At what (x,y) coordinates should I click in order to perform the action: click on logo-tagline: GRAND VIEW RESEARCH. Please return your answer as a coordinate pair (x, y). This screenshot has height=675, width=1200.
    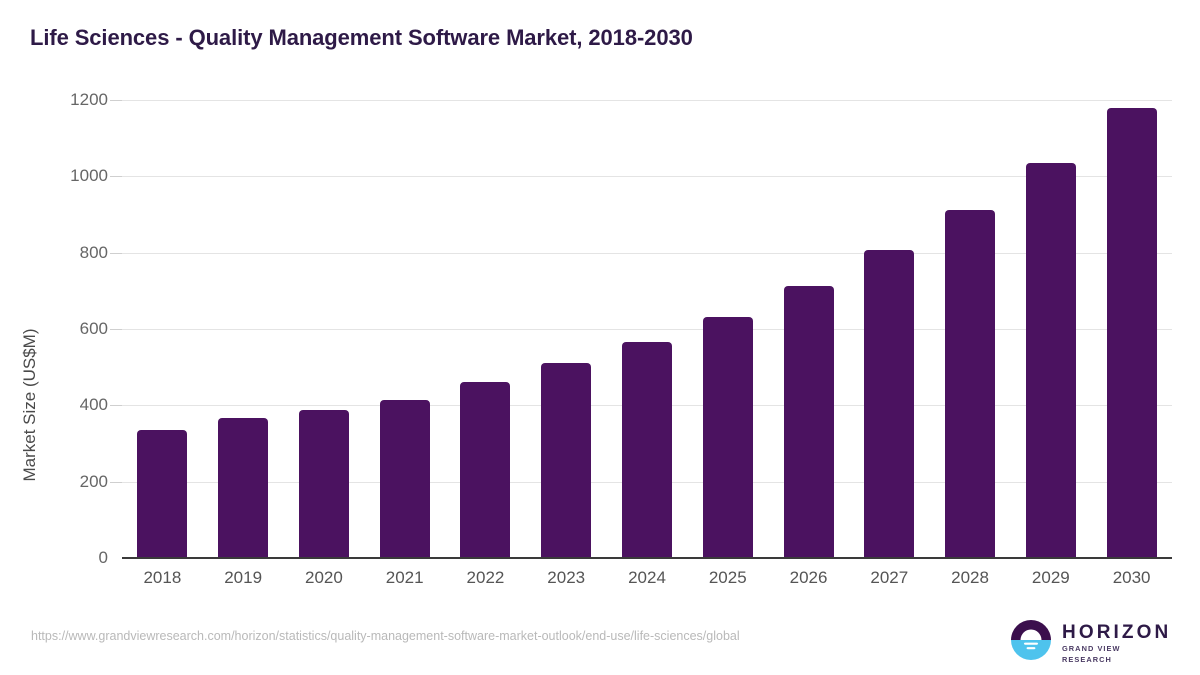
    Looking at the image, I should click on (1091, 654).